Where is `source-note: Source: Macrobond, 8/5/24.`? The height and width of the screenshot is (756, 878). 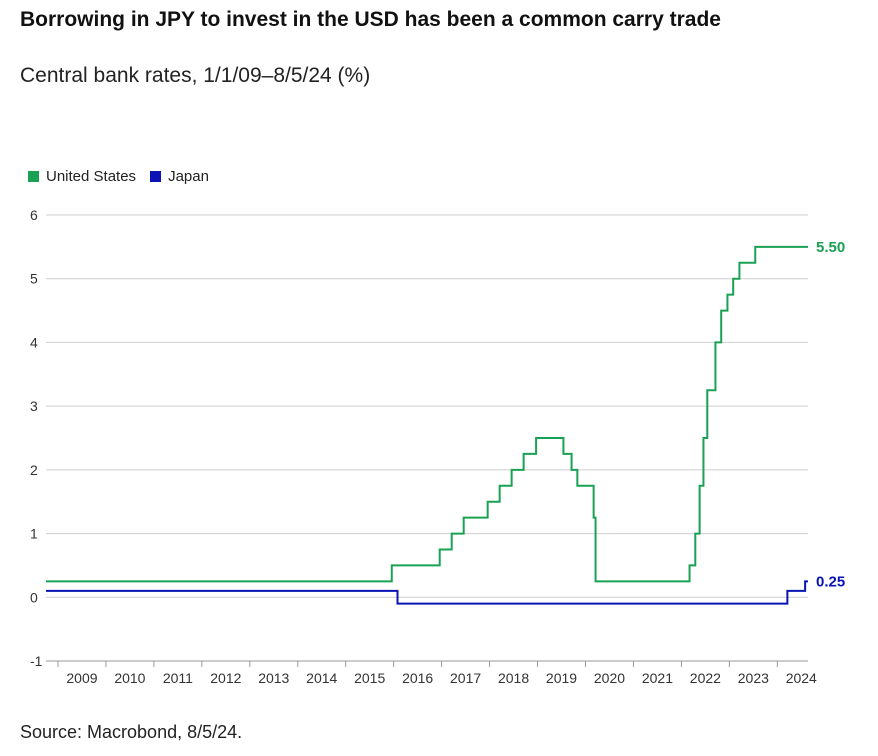
source-note: Source: Macrobond, 8/5/24. is located at coordinates (131, 732).